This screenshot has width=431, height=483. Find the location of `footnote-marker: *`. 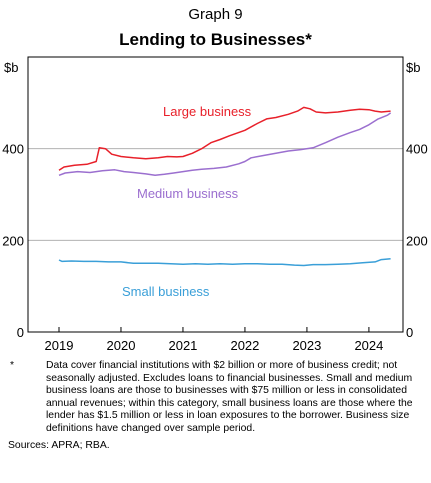

footnote-marker: * is located at coordinates (12, 365).